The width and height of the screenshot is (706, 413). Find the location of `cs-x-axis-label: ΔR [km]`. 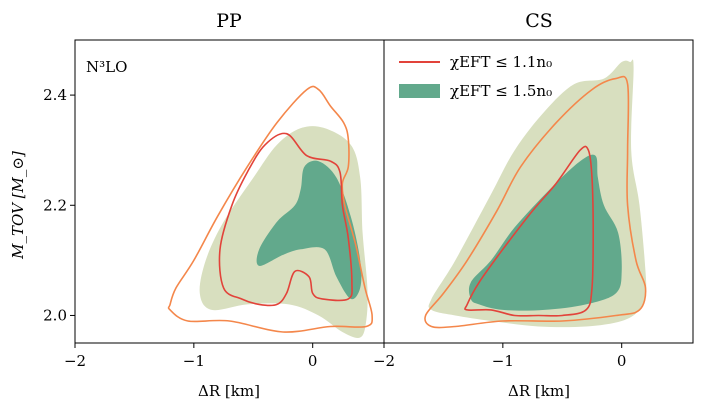

cs-x-axis-label: ΔR [km] is located at coordinates (539, 391).